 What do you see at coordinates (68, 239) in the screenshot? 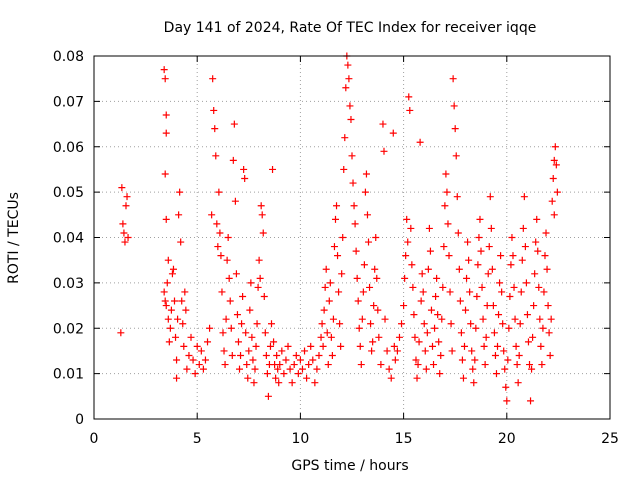
I see `y-tick-label: 0.04` at bounding box center [68, 239].